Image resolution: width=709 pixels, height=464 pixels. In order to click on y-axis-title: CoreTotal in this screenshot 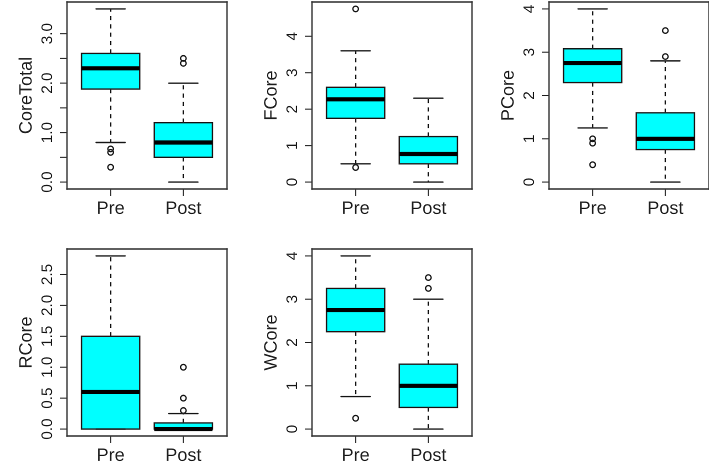, I will do `click(25, 96)`.